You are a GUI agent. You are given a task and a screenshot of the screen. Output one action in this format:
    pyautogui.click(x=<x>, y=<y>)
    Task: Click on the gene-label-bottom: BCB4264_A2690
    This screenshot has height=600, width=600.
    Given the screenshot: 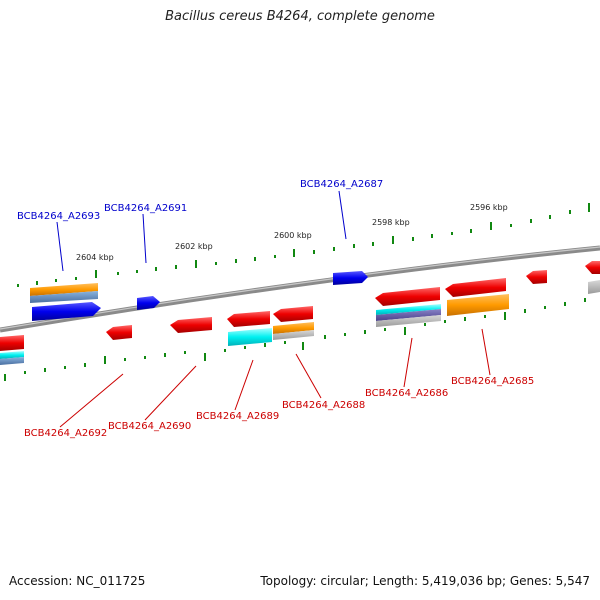 What is the action you would take?
    pyautogui.click(x=149, y=426)
    